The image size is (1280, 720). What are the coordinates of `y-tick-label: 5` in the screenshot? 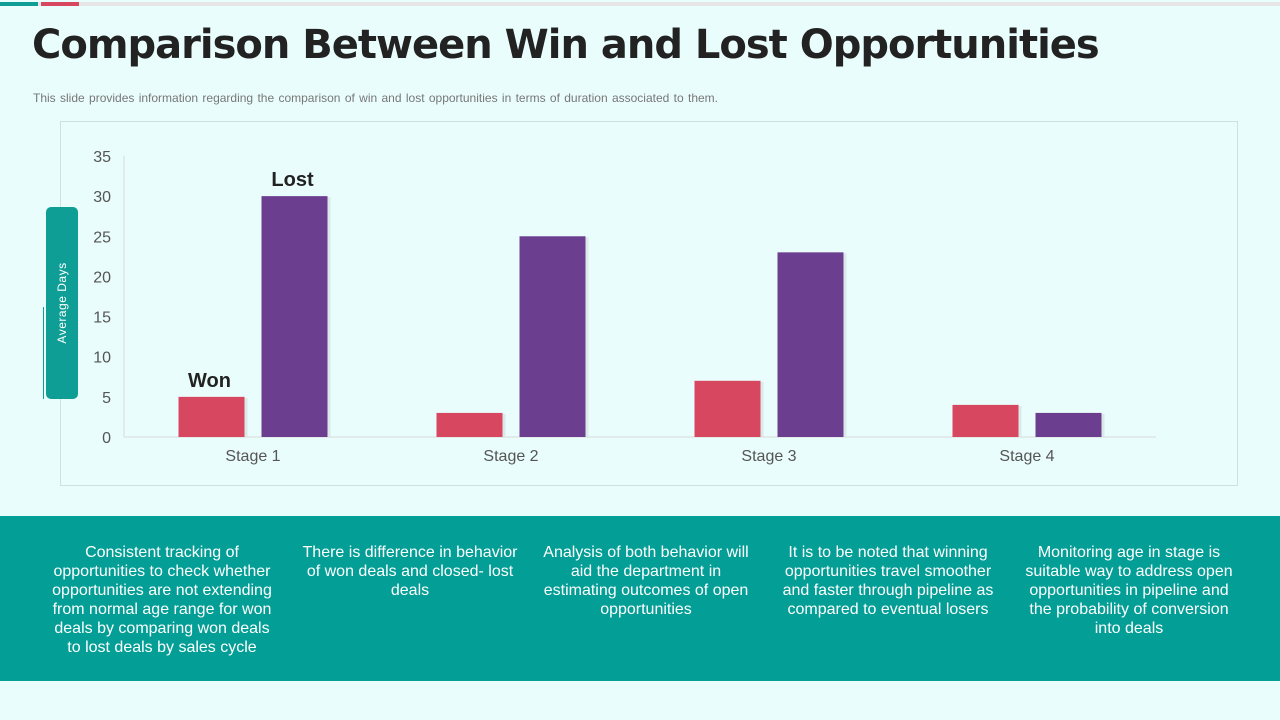 It's located at (106, 398).